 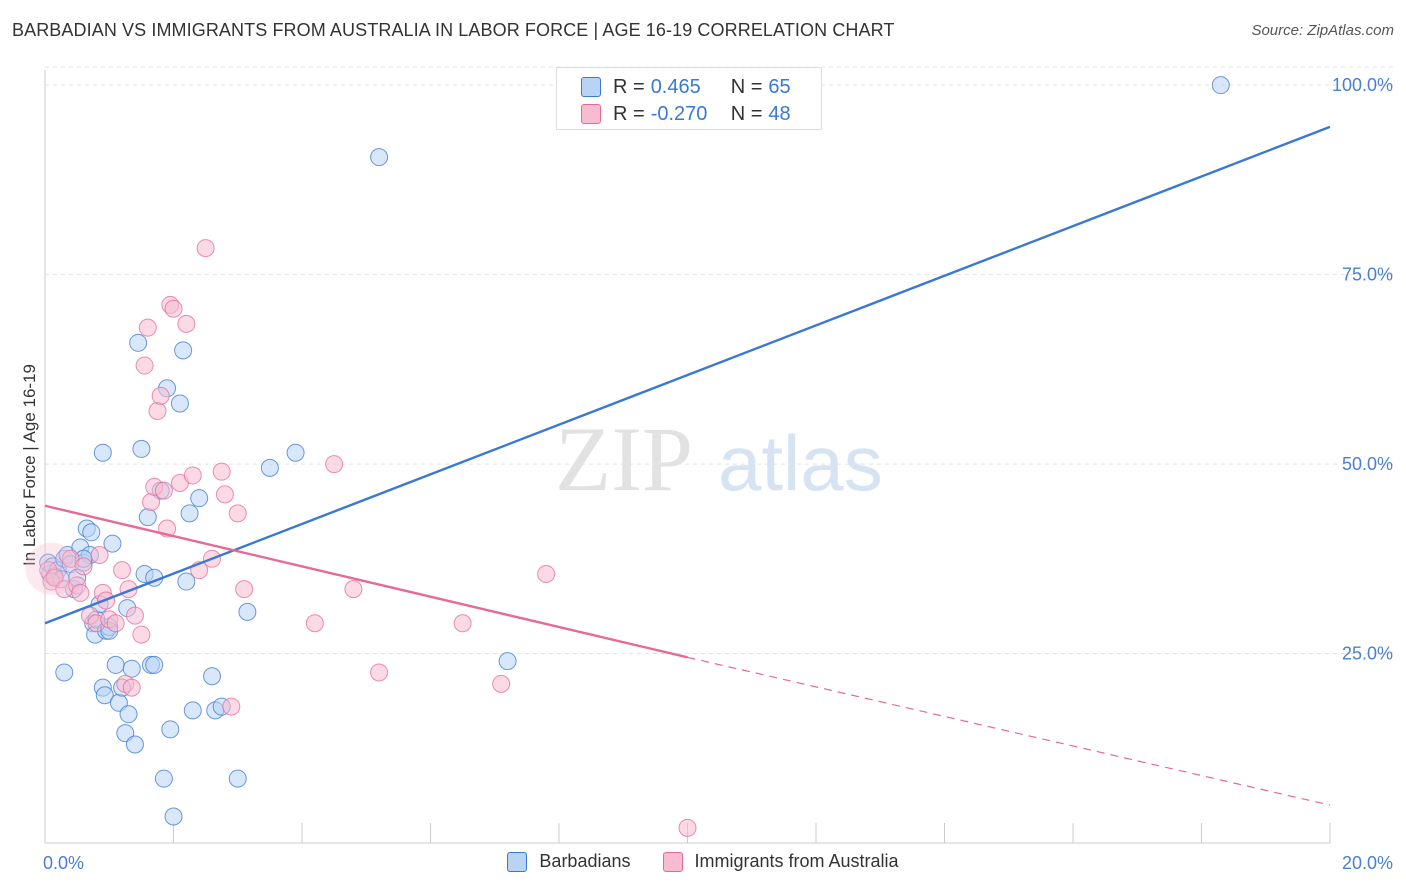 I want to click on legend-r-value: -0.270, so click(x=679, y=113).